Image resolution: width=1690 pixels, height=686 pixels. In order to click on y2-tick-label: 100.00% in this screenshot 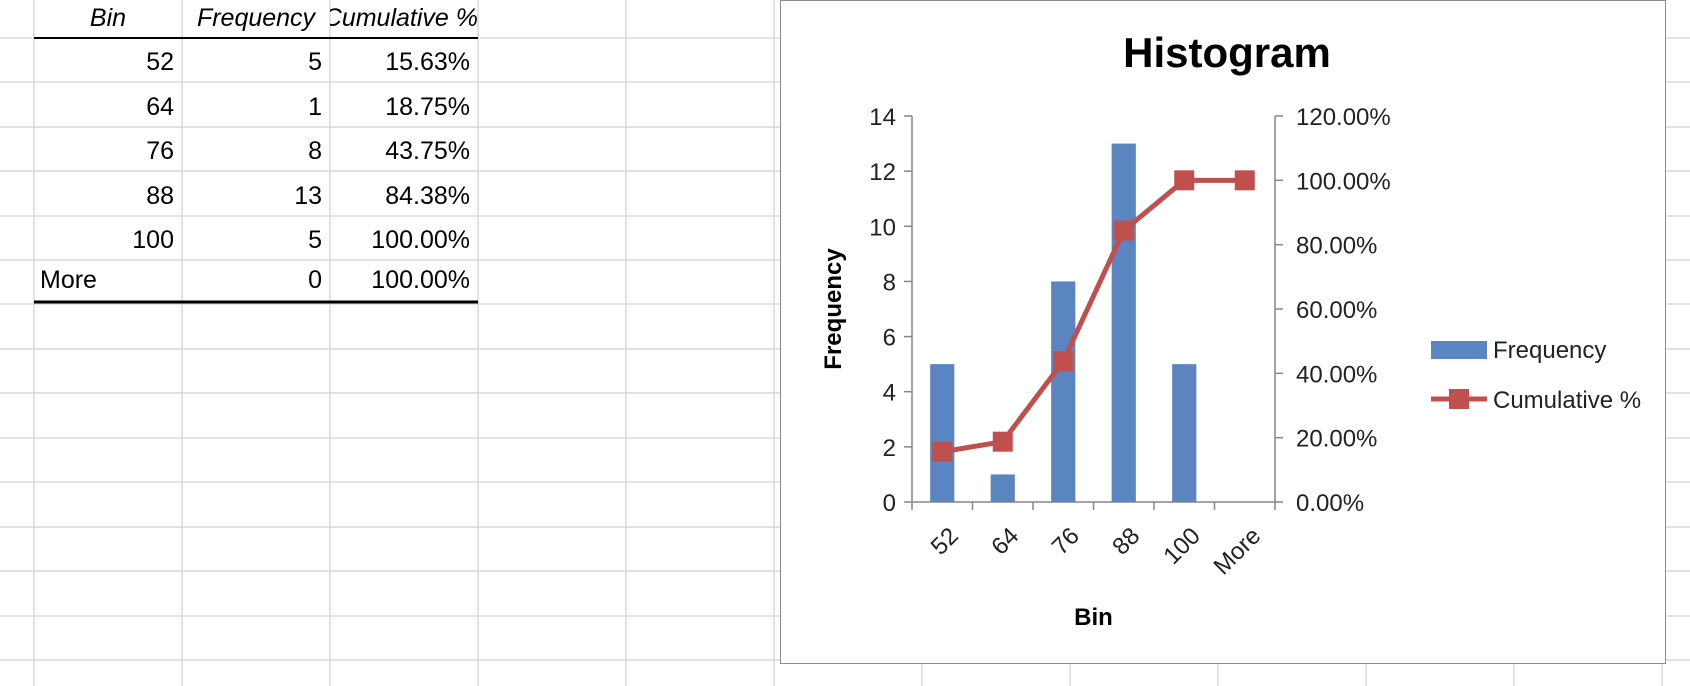, I will do `click(1343, 181)`.